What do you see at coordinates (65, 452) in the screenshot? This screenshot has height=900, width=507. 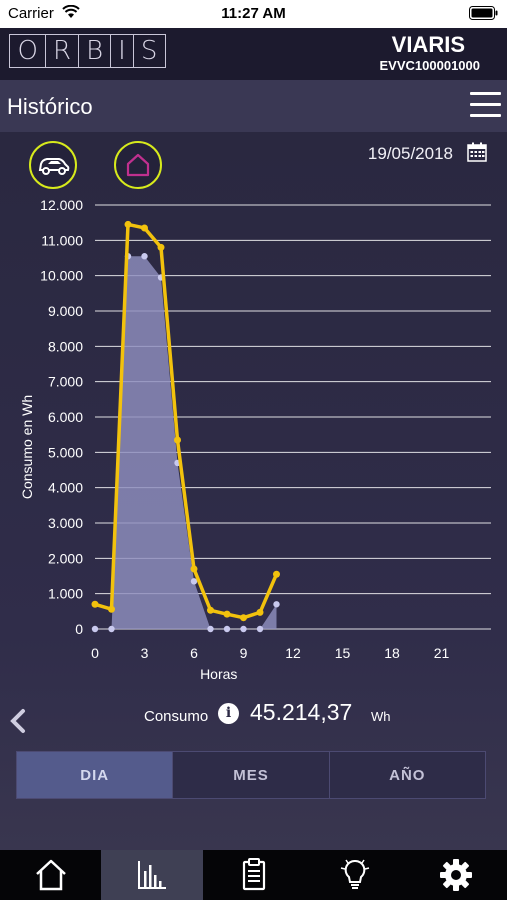 I see `y-tick-label: 5.000` at bounding box center [65, 452].